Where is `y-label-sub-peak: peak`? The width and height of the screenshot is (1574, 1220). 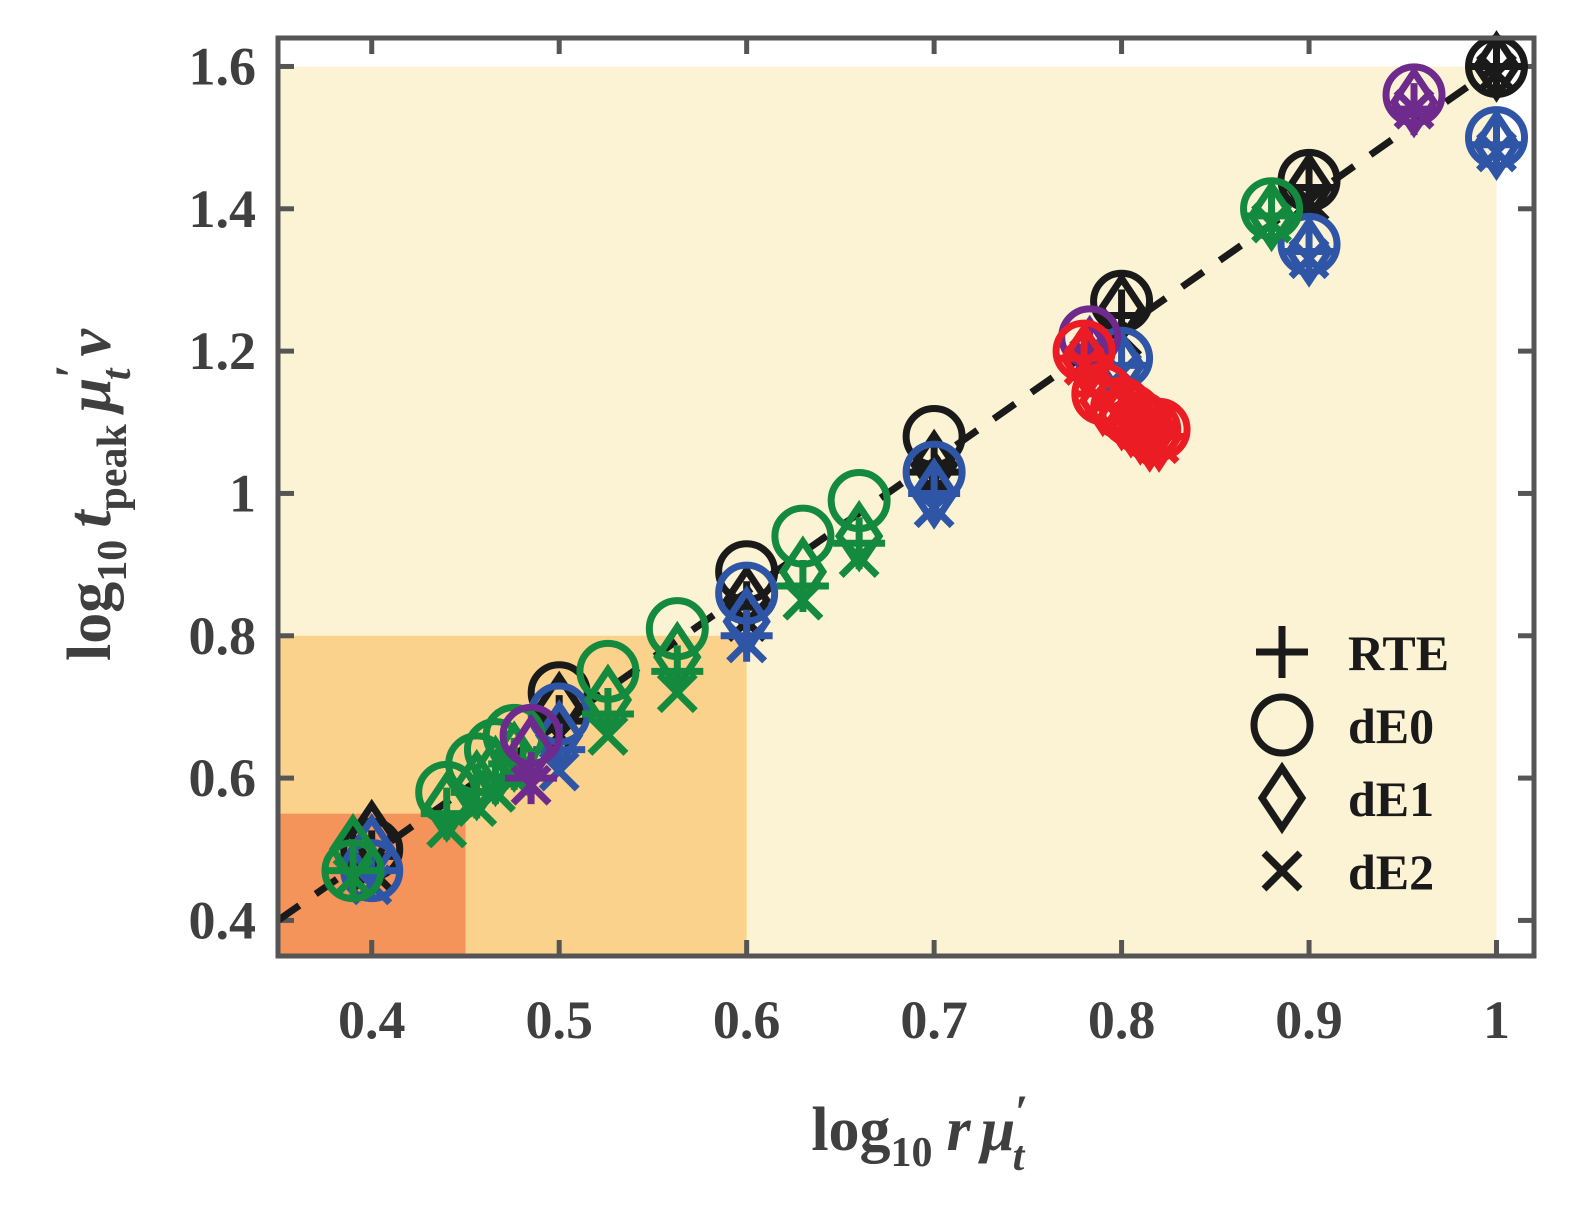 y-label-sub-peak: peak is located at coordinates (113, 467).